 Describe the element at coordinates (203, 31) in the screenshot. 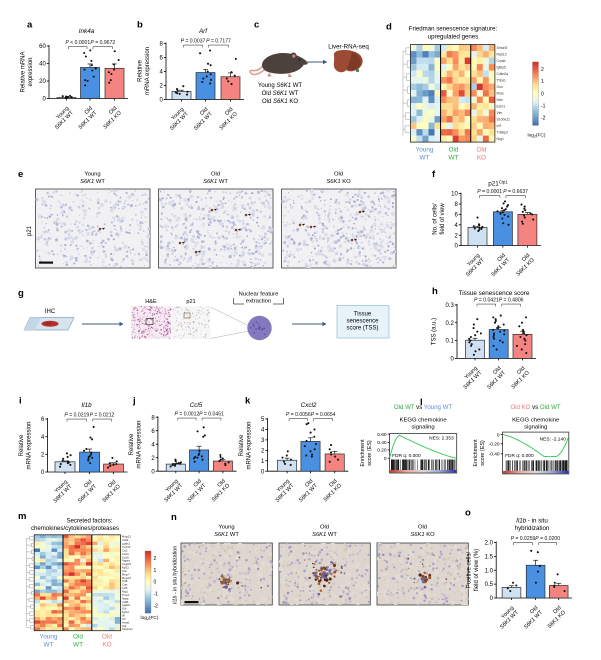

I see `svg-text: Arf` at that location.